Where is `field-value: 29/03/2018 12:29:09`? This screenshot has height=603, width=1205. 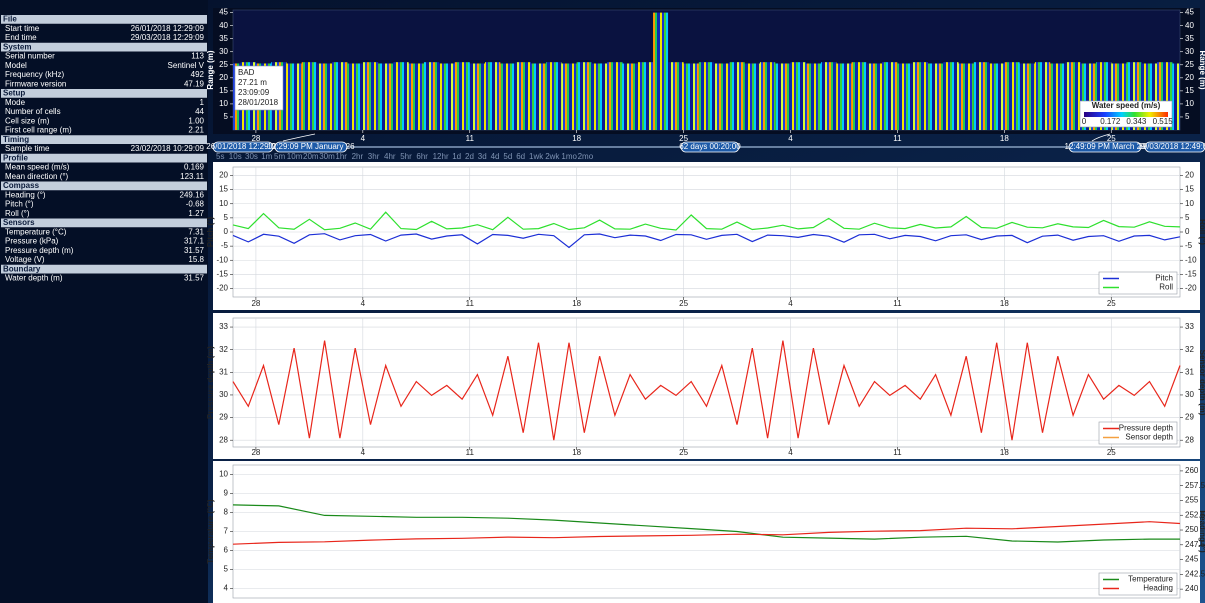
field-value: 29/03/2018 12:29:09 is located at coordinates (168, 37).